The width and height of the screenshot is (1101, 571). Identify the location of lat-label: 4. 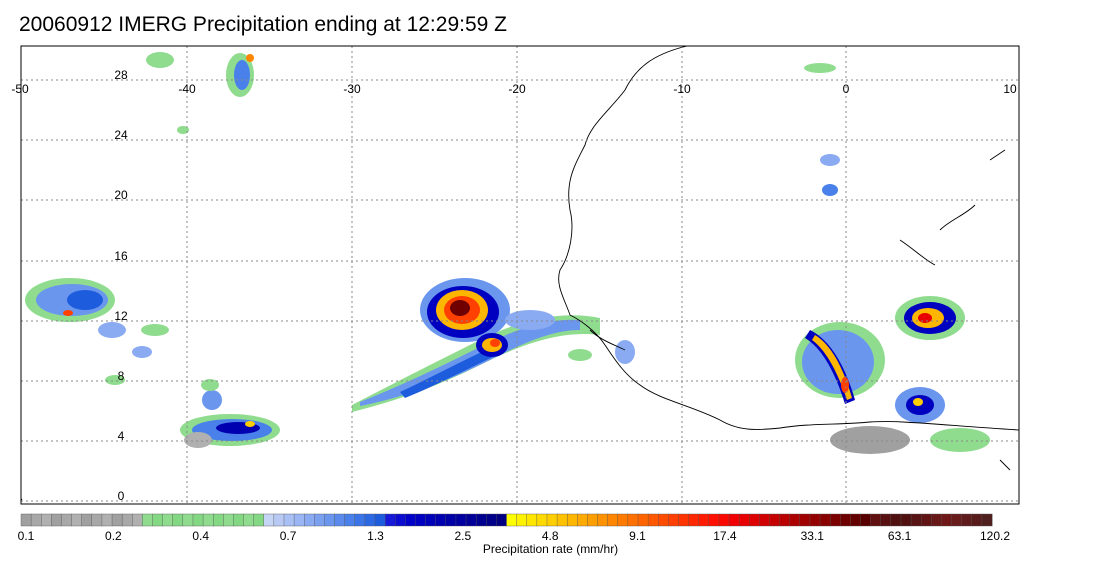
(121, 436).